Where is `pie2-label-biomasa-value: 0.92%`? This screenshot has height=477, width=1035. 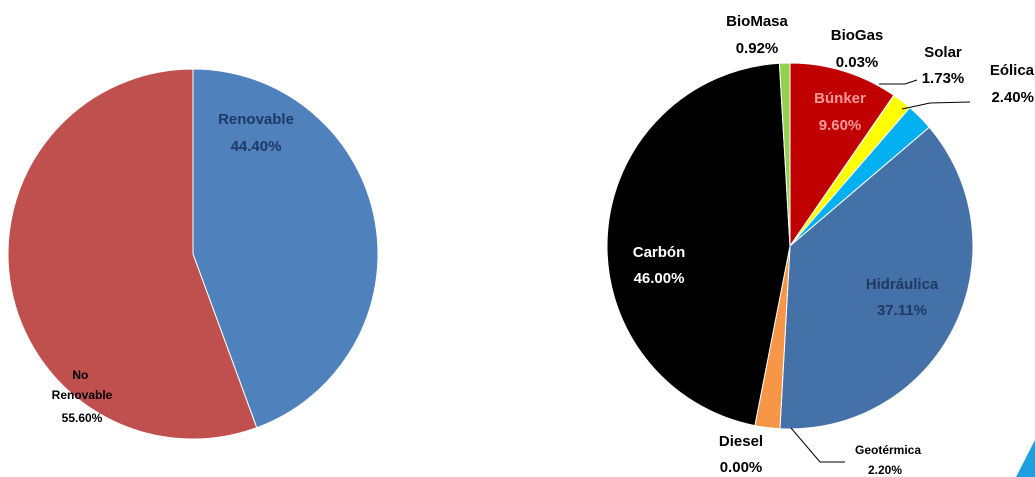 pie2-label-biomasa-value: 0.92% is located at coordinates (757, 48).